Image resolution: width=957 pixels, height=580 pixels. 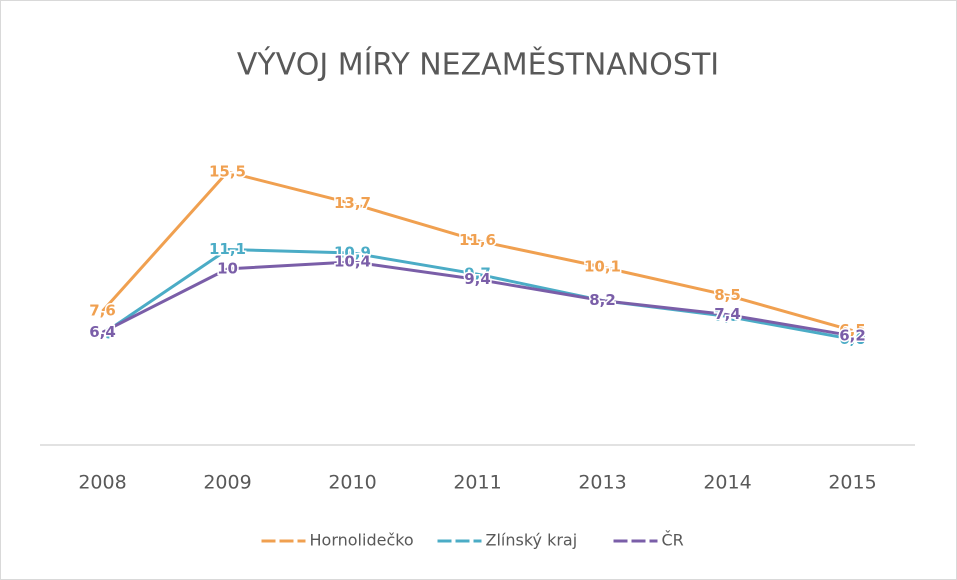 What do you see at coordinates (673, 540) in the screenshot?
I see `legend-label: ČR` at bounding box center [673, 540].